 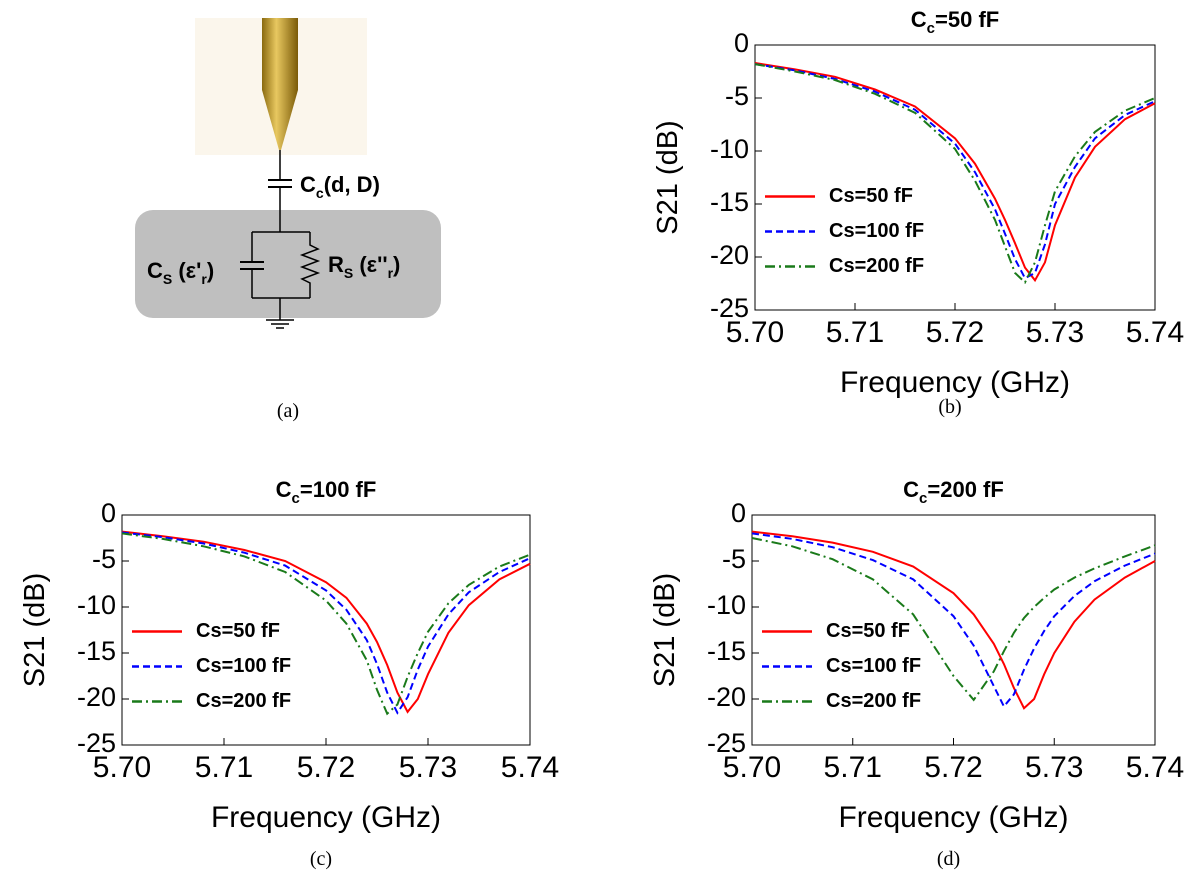 What do you see at coordinates (340, 186) in the screenshot?
I see `coupling-label: Cc(d, D)` at bounding box center [340, 186].